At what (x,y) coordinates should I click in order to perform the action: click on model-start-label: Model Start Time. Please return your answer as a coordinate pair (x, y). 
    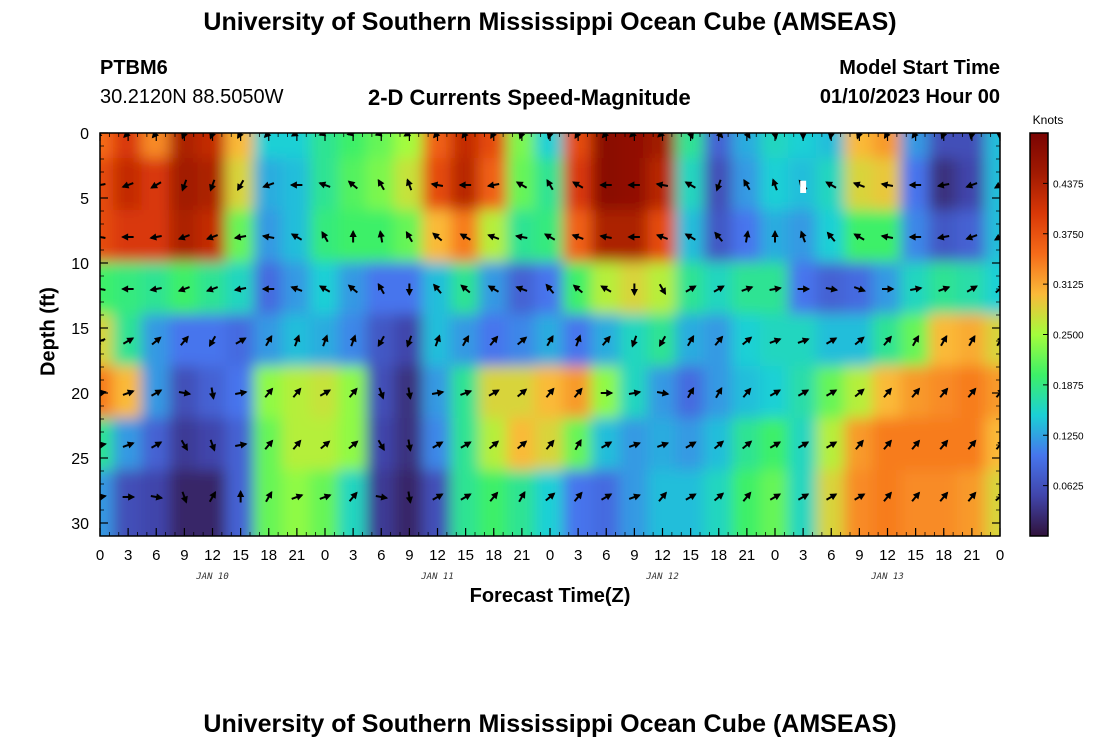
    Looking at the image, I should click on (919, 68).